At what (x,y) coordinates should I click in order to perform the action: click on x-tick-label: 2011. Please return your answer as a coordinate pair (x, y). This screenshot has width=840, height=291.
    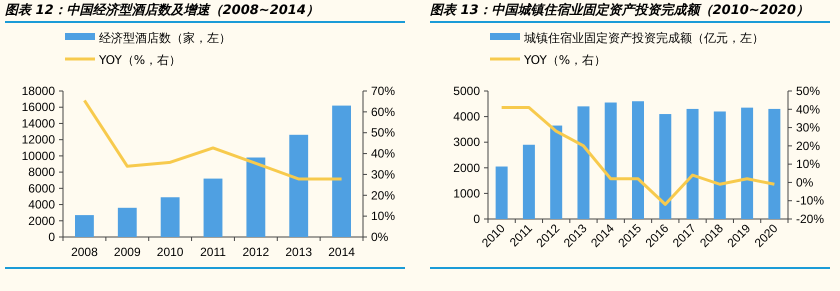
    Looking at the image, I should click on (213, 252).